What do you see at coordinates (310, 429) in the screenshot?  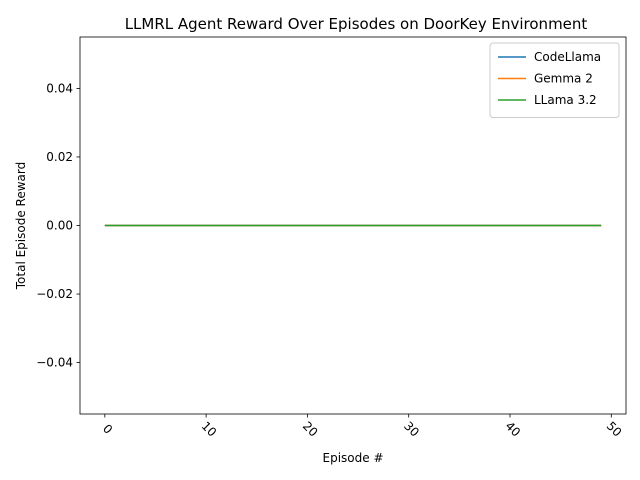 I see `x-tick-label: 20` at bounding box center [310, 429].